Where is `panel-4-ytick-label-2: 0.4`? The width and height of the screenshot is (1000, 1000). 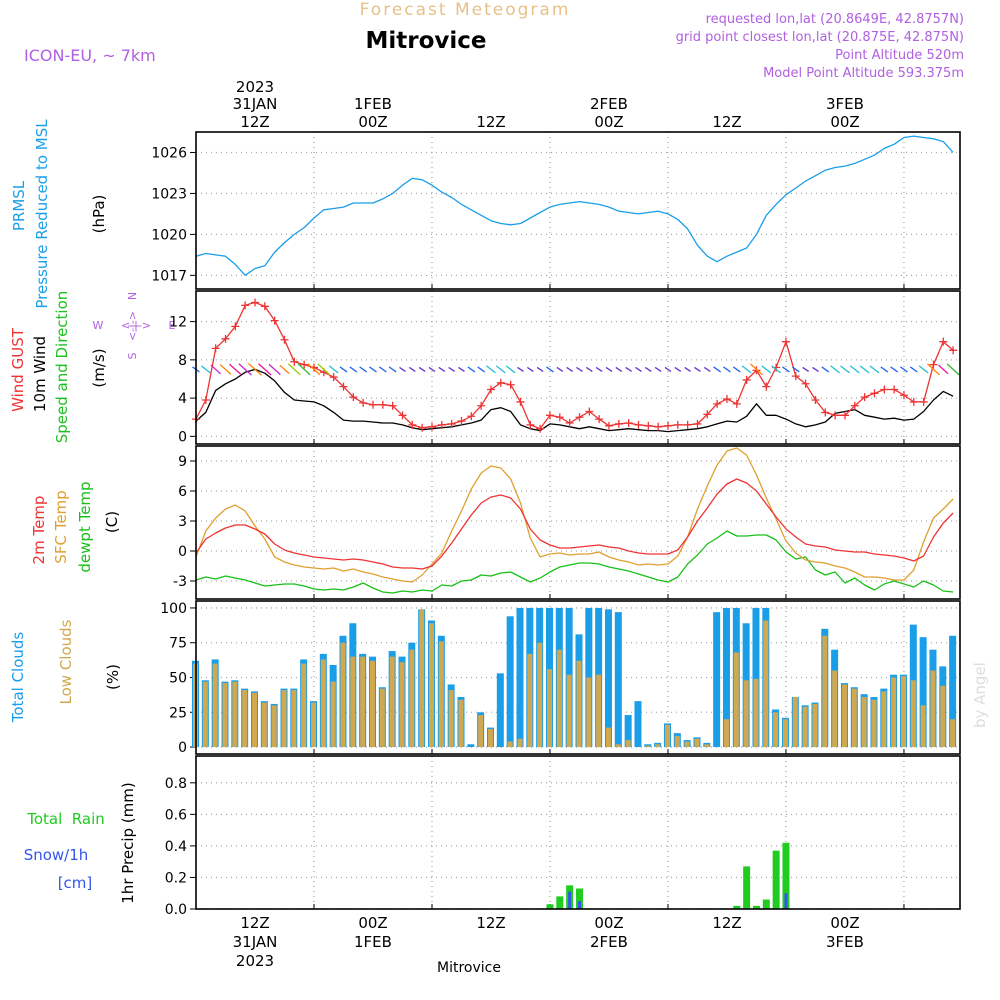 panel-4-ytick-label-2: 0.4 is located at coordinates (176, 847).